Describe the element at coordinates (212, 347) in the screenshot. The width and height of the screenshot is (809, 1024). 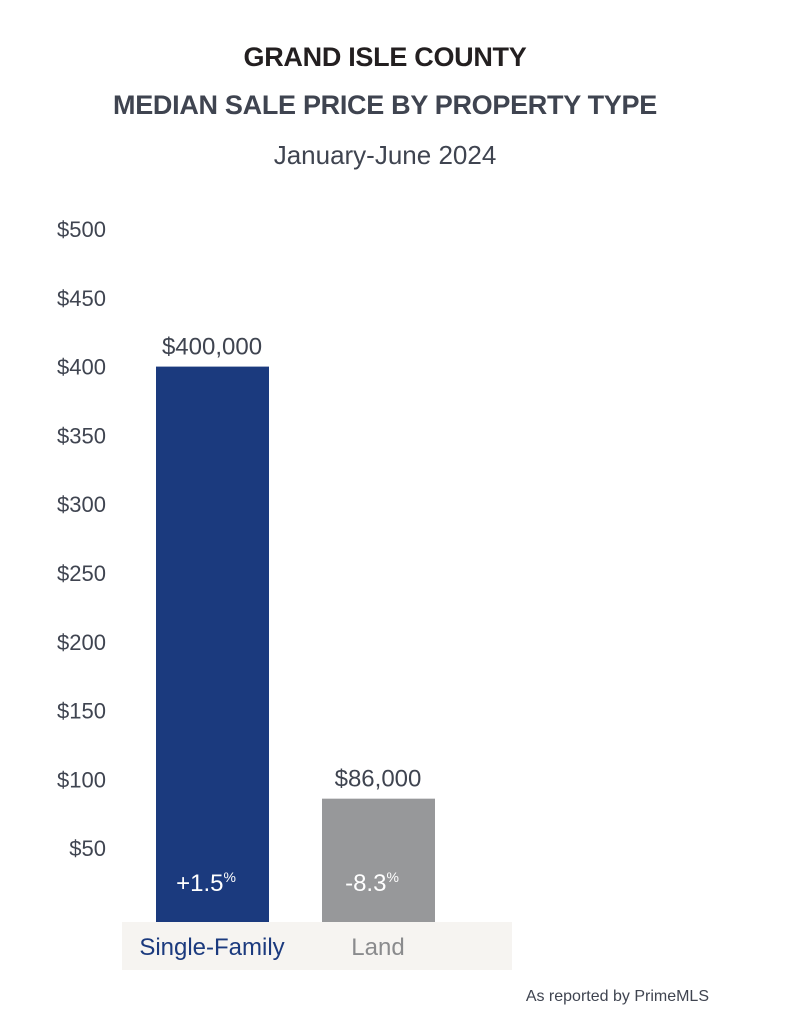
I see `bar-value-label: $400,000` at that location.